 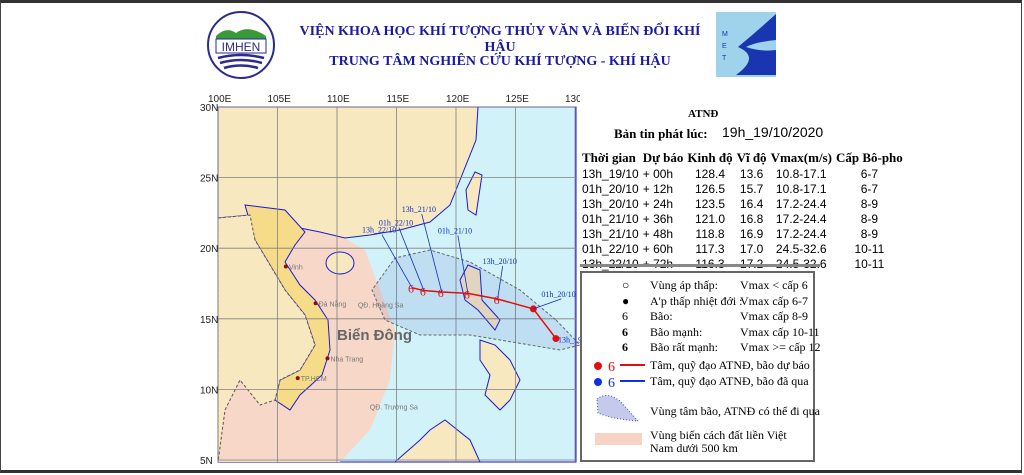 I want to click on legend-label: Vùng áp thấp:, so click(x=684, y=285).